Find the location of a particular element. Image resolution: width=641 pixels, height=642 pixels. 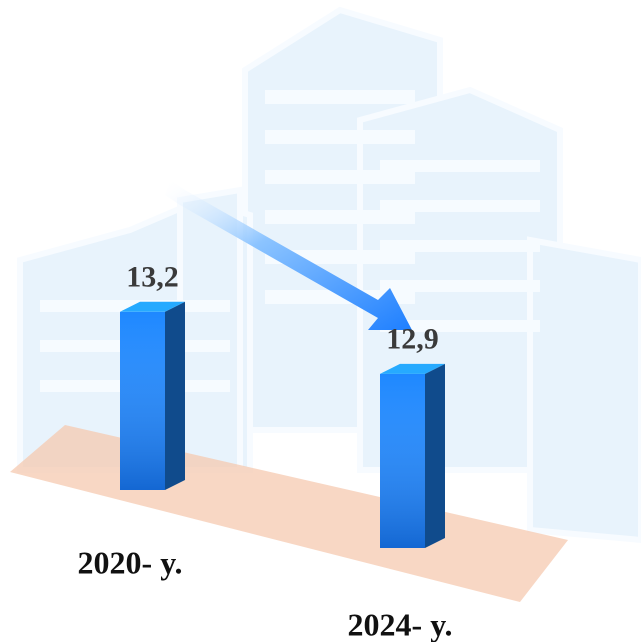

category-label: 2024- y. is located at coordinates (400, 624).